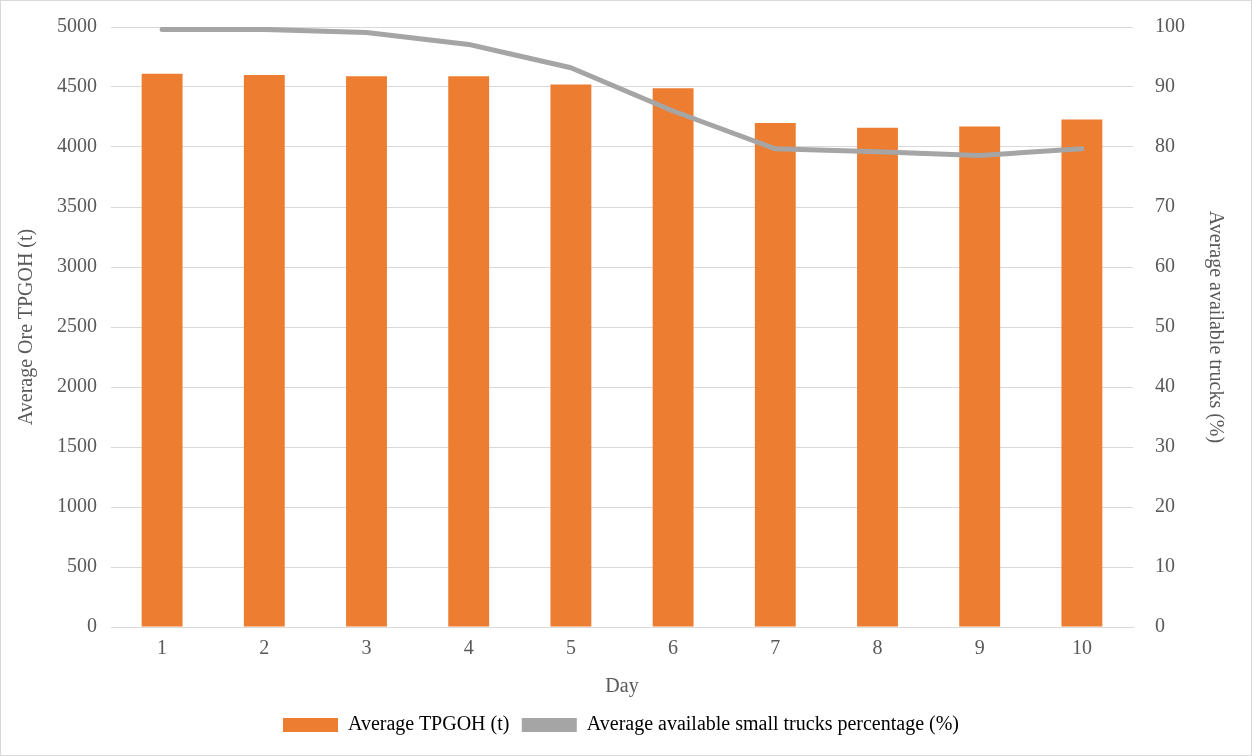  What do you see at coordinates (622, 686) in the screenshot?
I see `x-axis-title: Day` at bounding box center [622, 686].